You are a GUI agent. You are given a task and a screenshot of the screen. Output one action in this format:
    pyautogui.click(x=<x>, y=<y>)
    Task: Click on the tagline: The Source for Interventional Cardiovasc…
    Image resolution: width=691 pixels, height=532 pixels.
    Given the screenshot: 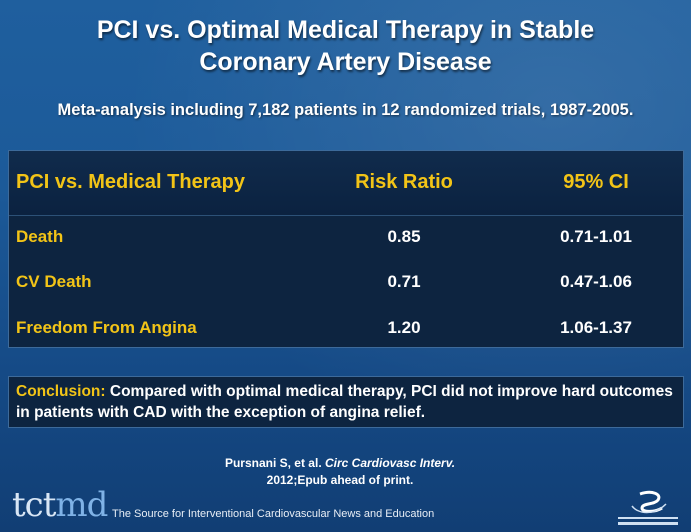 What is the action you would take?
    pyautogui.click(x=273, y=514)
    